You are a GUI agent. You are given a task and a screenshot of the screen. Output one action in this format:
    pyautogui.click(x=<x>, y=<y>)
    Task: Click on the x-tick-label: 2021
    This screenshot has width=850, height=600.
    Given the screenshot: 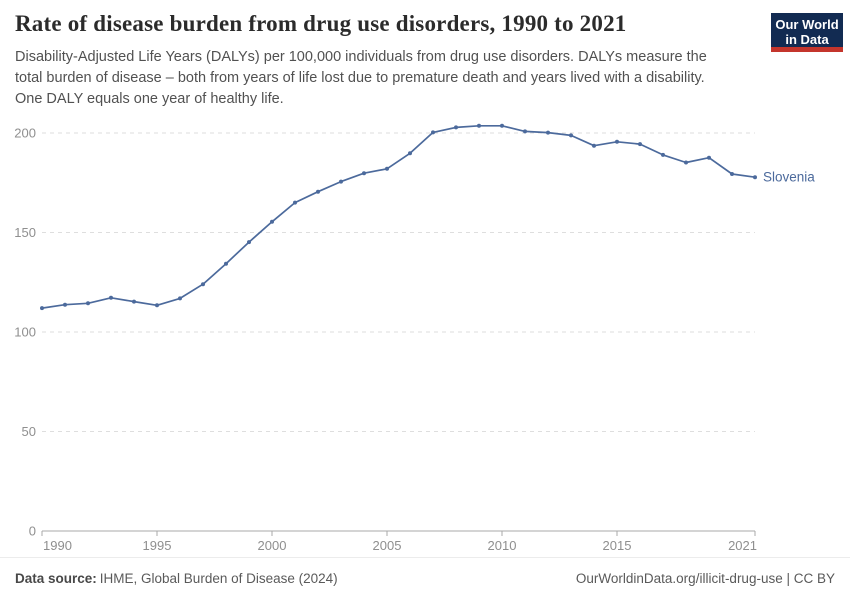 What is the action you would take?
    pyautogui.click(x=742, y=545)
    